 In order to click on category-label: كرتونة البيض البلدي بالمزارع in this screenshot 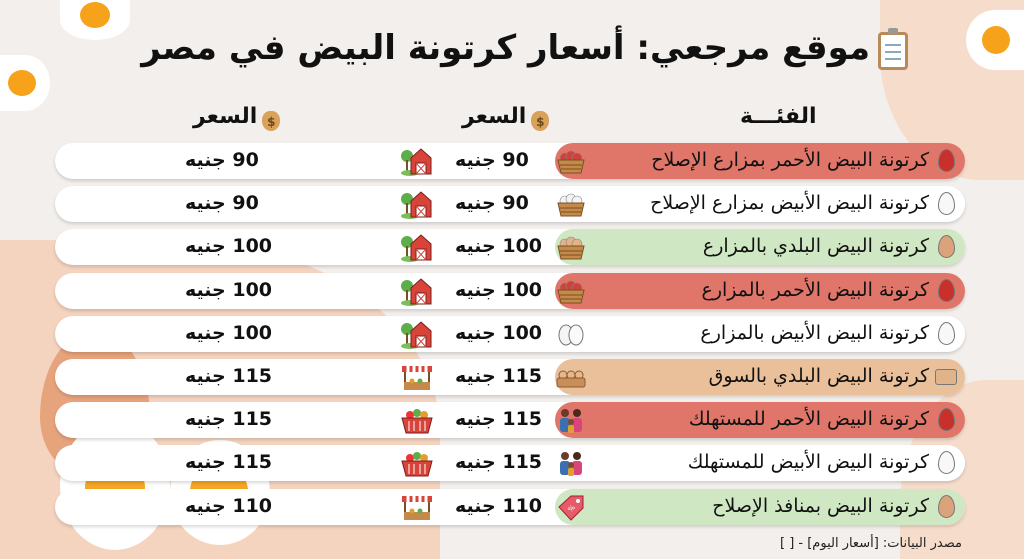, I will do `click(815, 246)`.